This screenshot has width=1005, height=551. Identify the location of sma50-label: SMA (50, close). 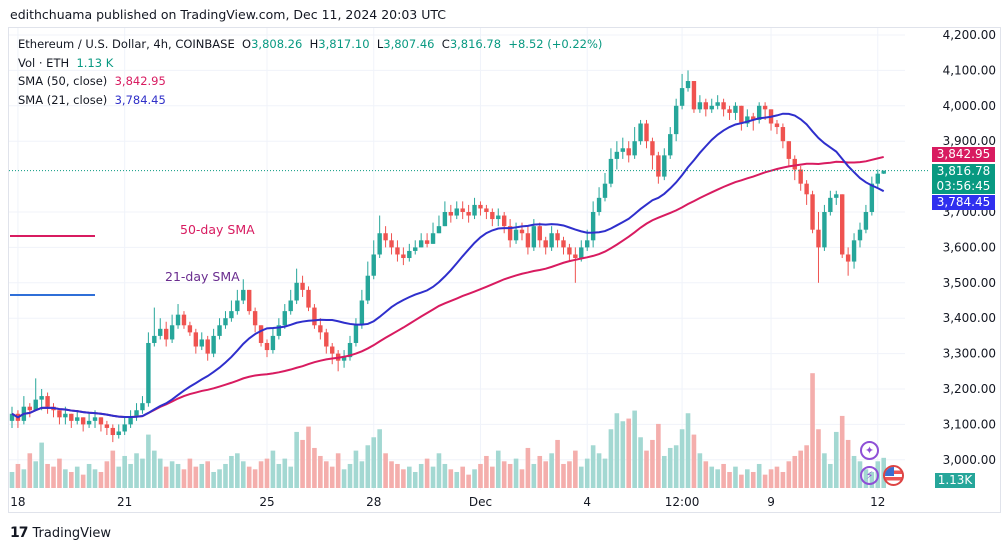
(63, 81).